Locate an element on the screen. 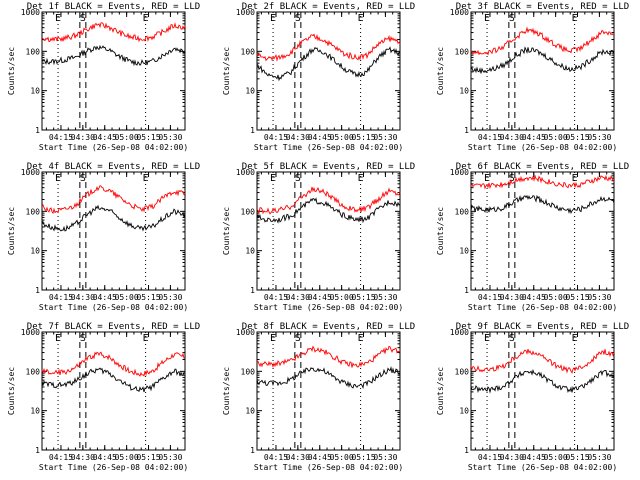 The width and height of the screenshot is (640, 480). panel-title: Det 5f BLACK = Events, RED = LLD is located at coordinates (328, 167).